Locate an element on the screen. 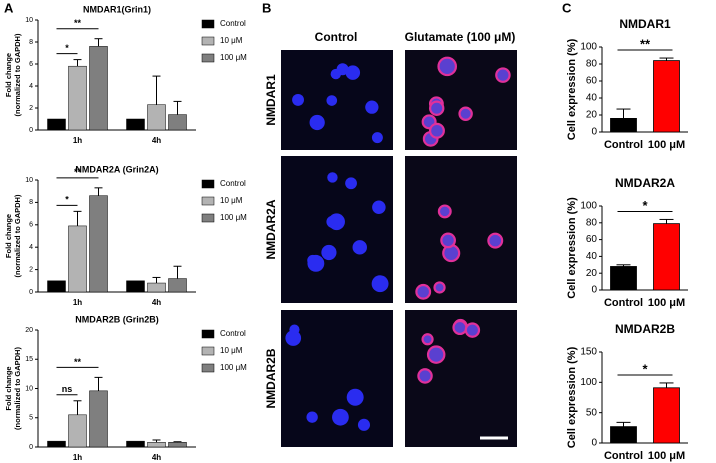 This screenshot has height=463, width=716. row-label: NMDAR2B is located at coordinates (271, 378).